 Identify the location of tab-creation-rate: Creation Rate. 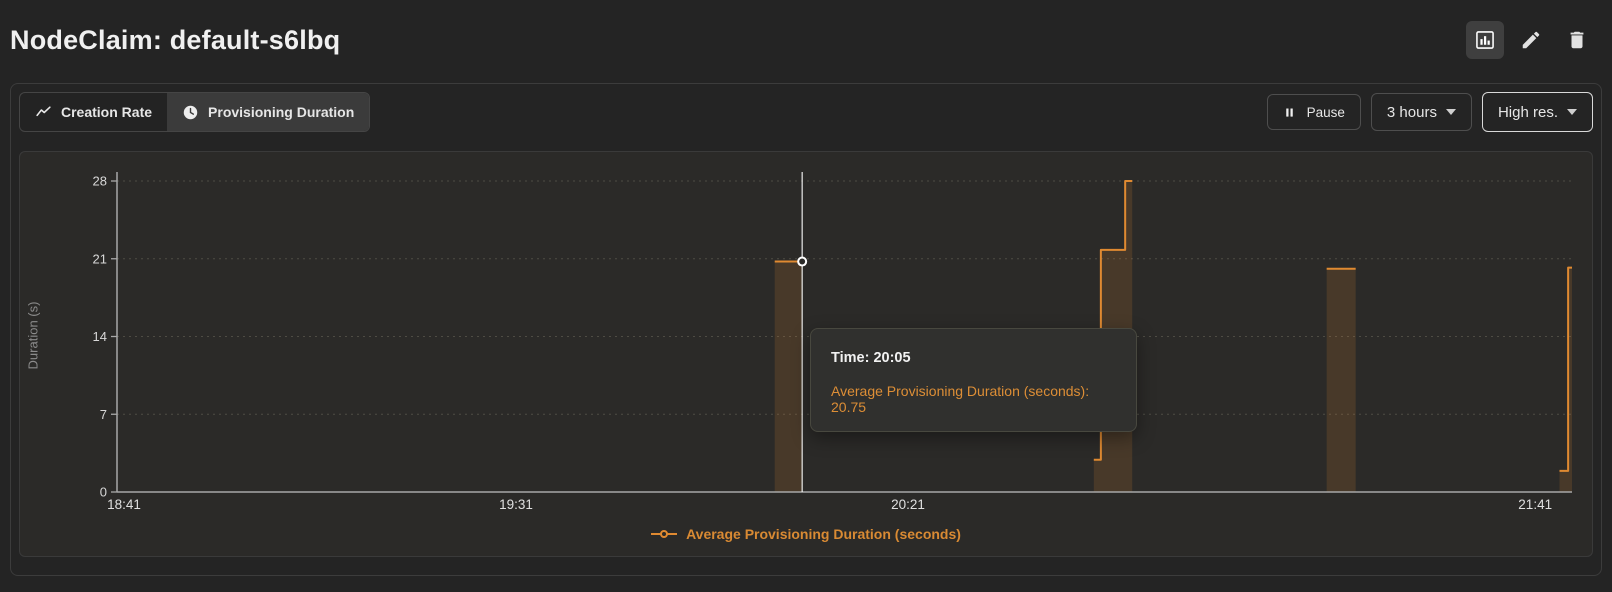
(93, 112).